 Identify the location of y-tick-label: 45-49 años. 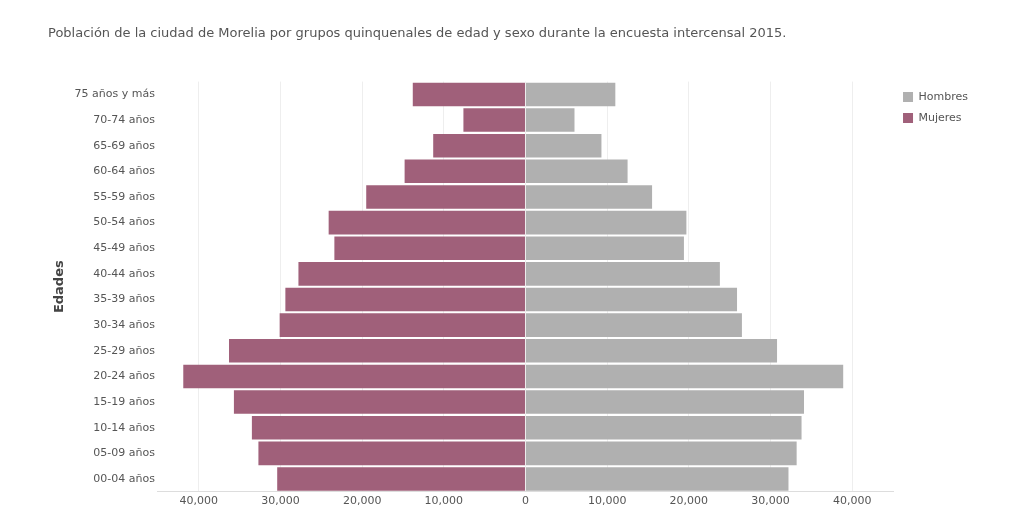
(124, 248).